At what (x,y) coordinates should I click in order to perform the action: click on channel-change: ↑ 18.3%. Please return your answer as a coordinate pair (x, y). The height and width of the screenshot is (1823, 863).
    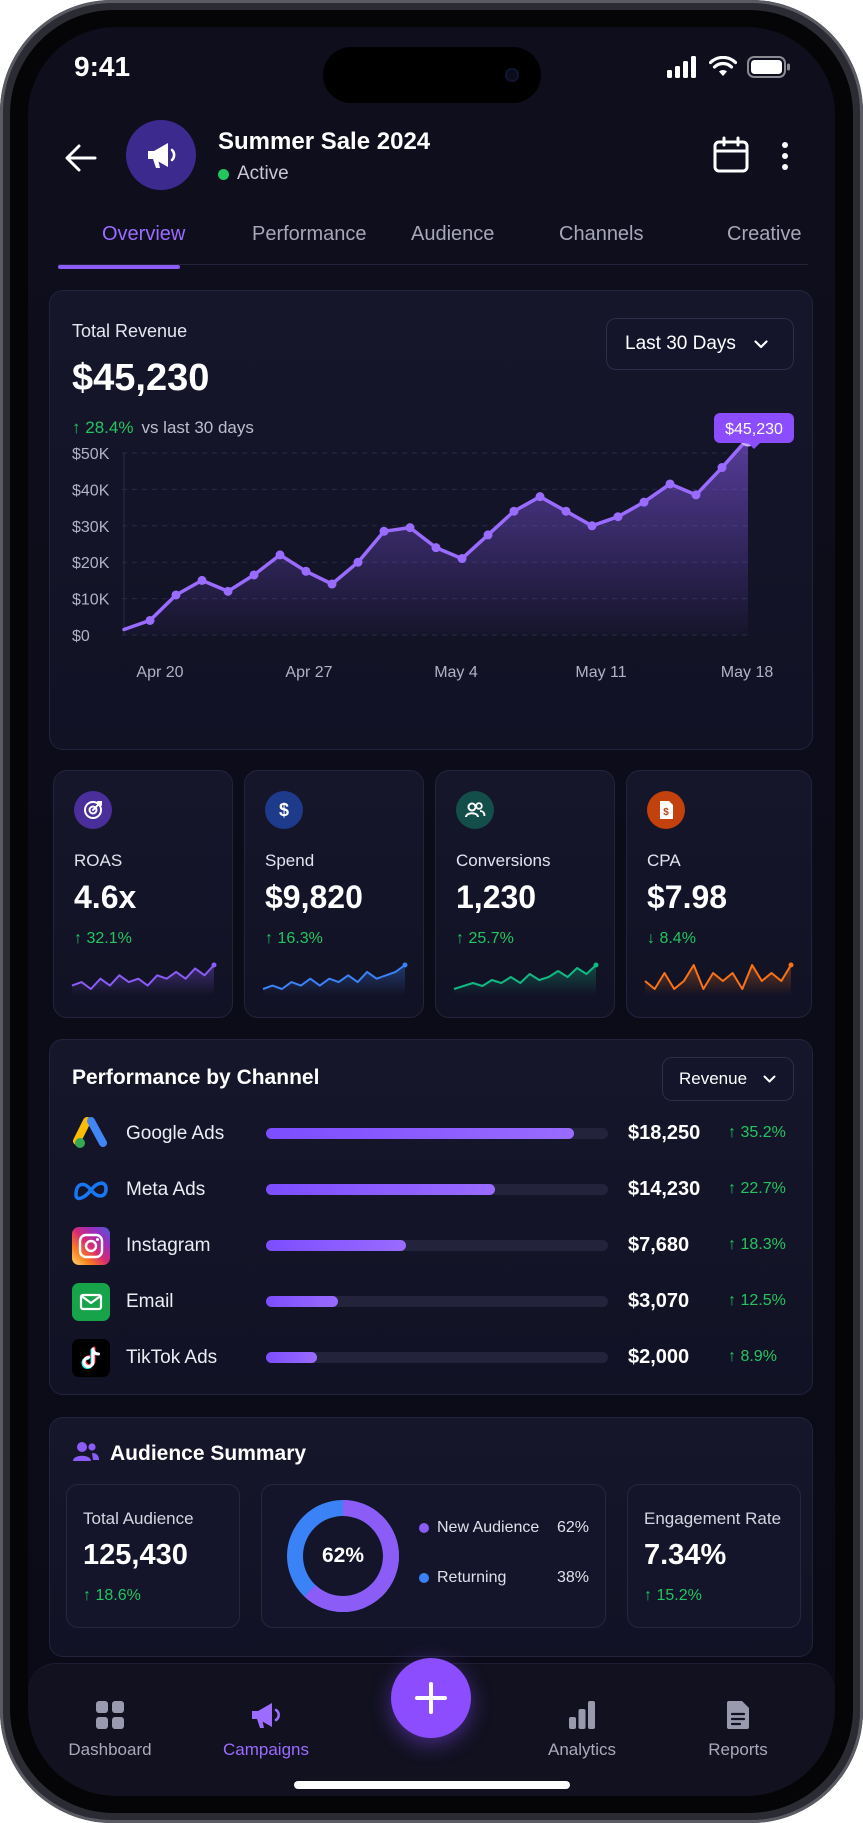
    Looking at the image, I should click on (757, 1244).